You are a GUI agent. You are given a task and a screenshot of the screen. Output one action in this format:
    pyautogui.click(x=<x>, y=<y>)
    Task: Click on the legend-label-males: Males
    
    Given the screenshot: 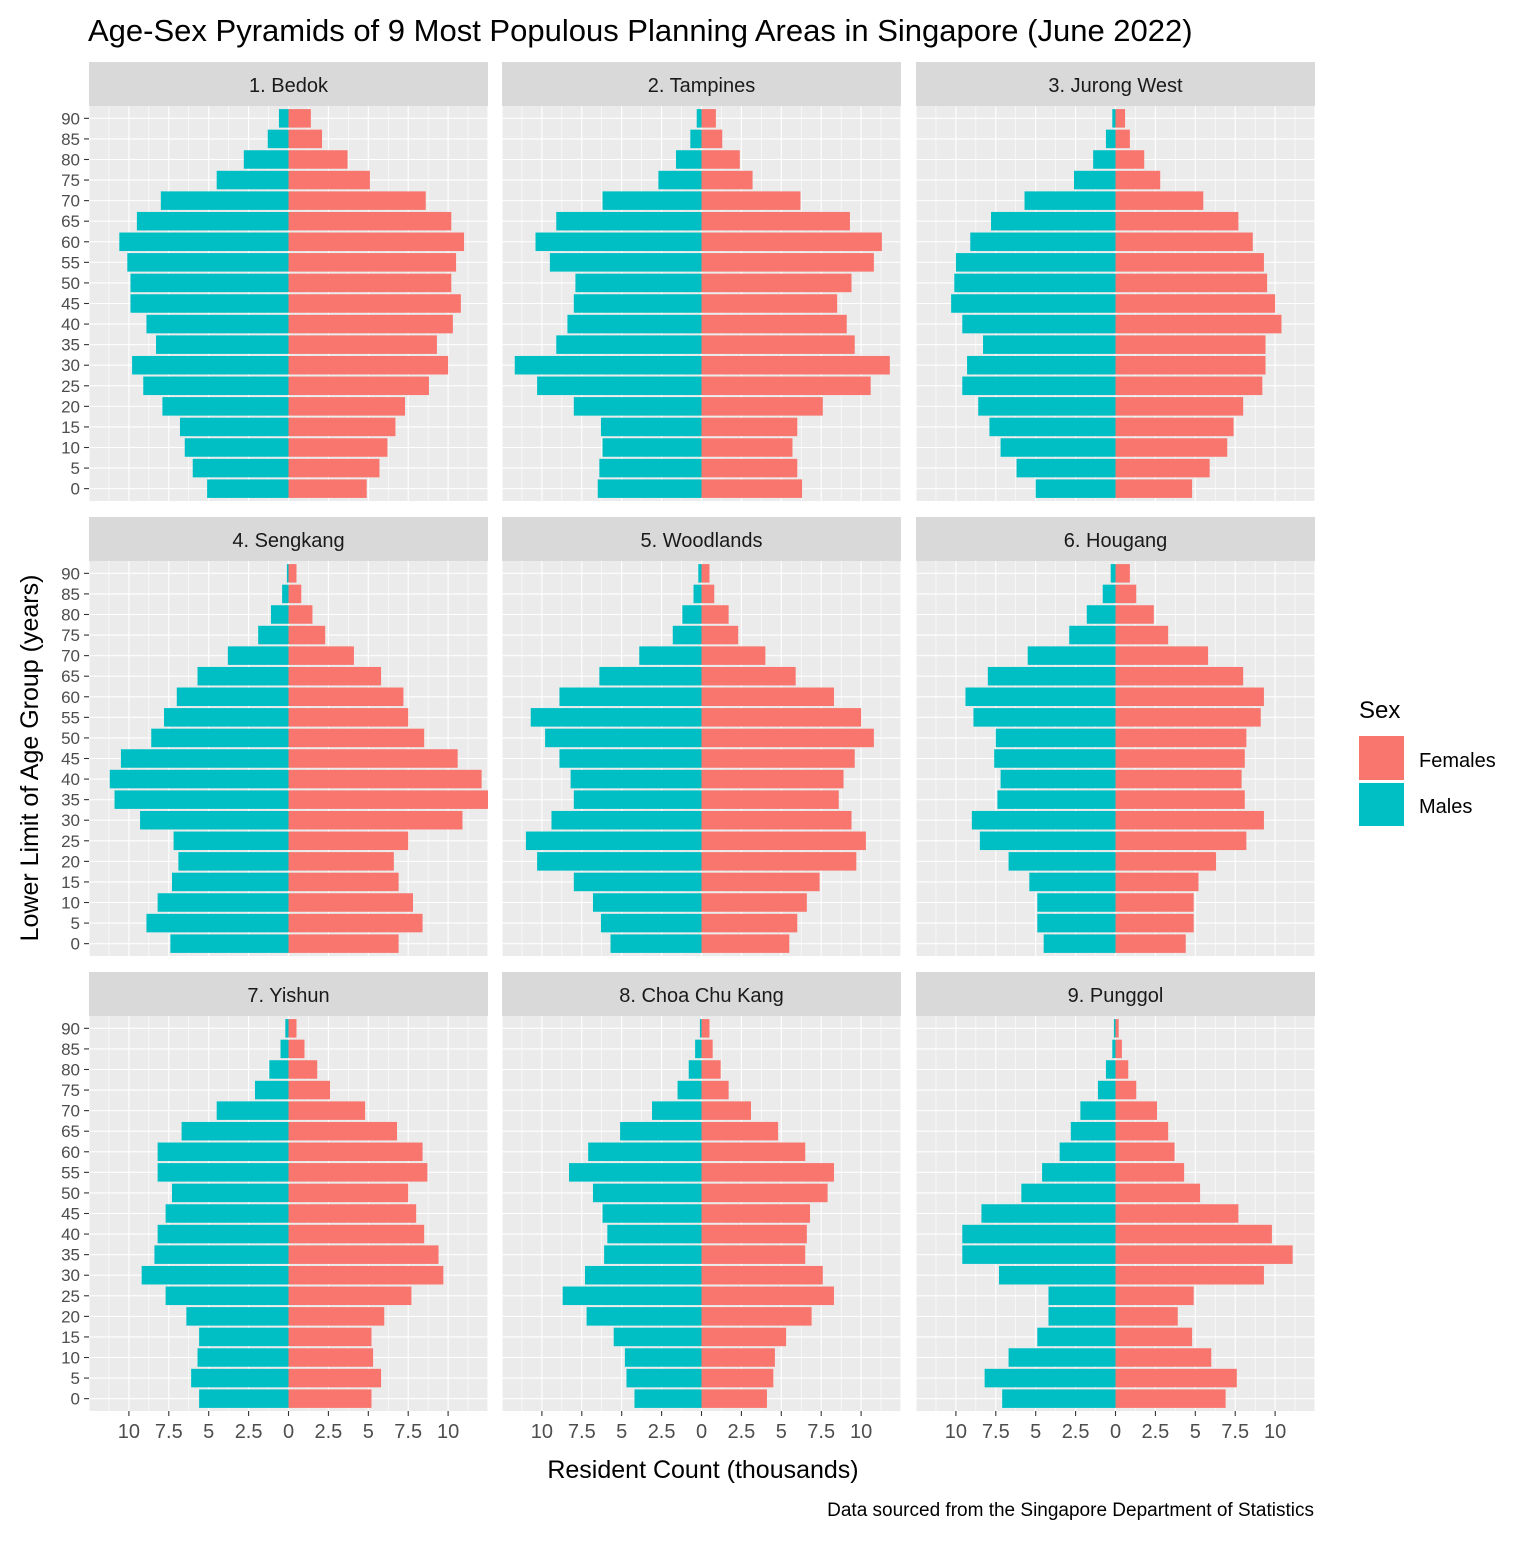 What is the action you would take?
    pyautogui.click(x=1445, y=807)
    